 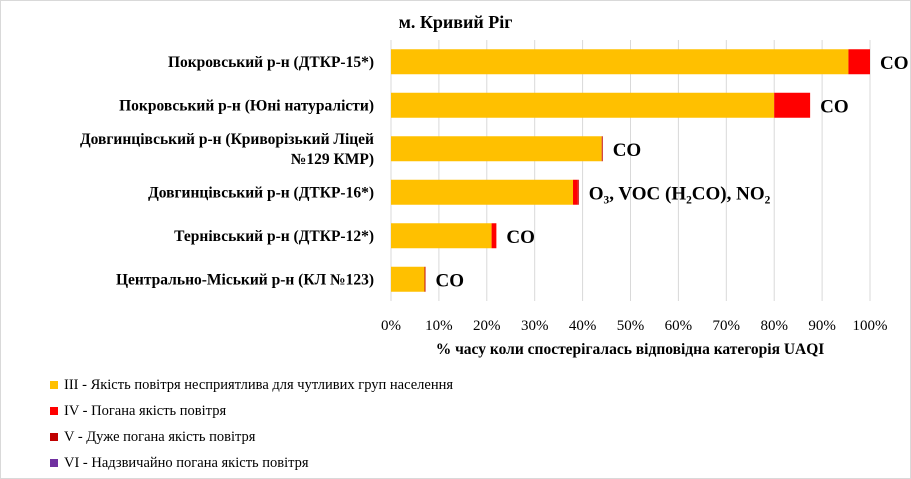 I want to click on category-label: Центрально-Міський р-н (КЛ №123), so click(x=245, y=279).